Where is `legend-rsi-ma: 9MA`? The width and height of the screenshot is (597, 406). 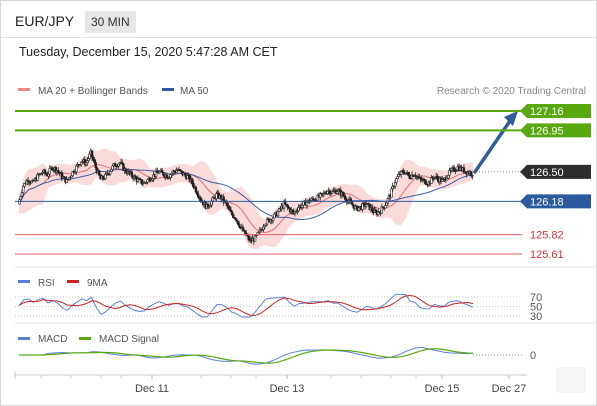
legend-rsi-ma: 9MA is located at coordinates (97, 283).